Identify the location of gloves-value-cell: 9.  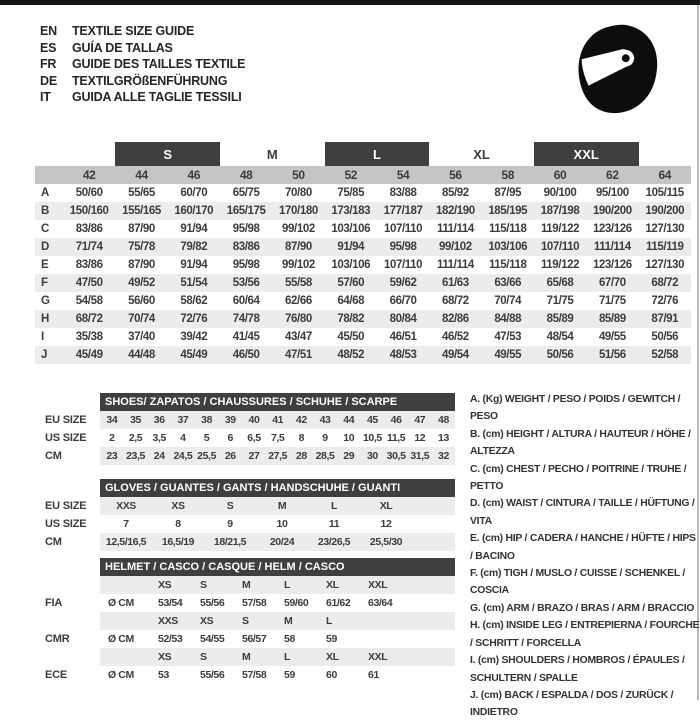
(230, 524).